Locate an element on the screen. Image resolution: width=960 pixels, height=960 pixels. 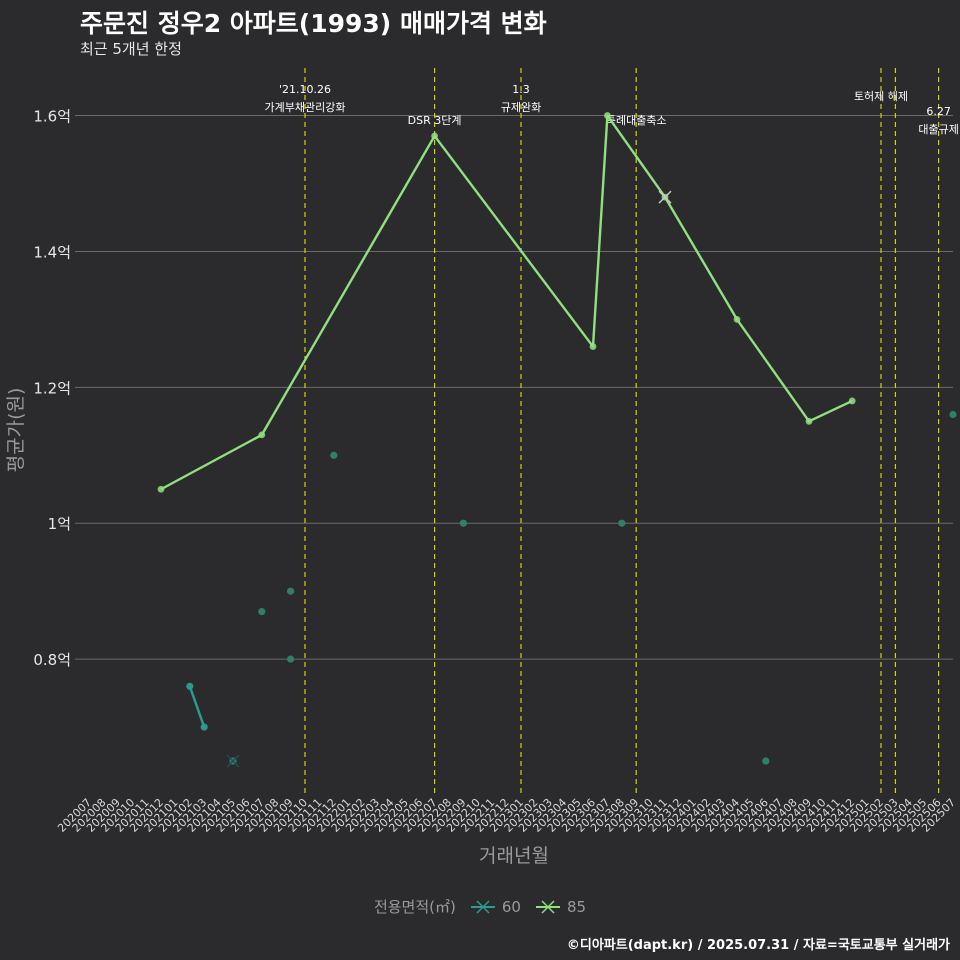
event-label: DSR 3단계 is located at coordinates (435, 120).